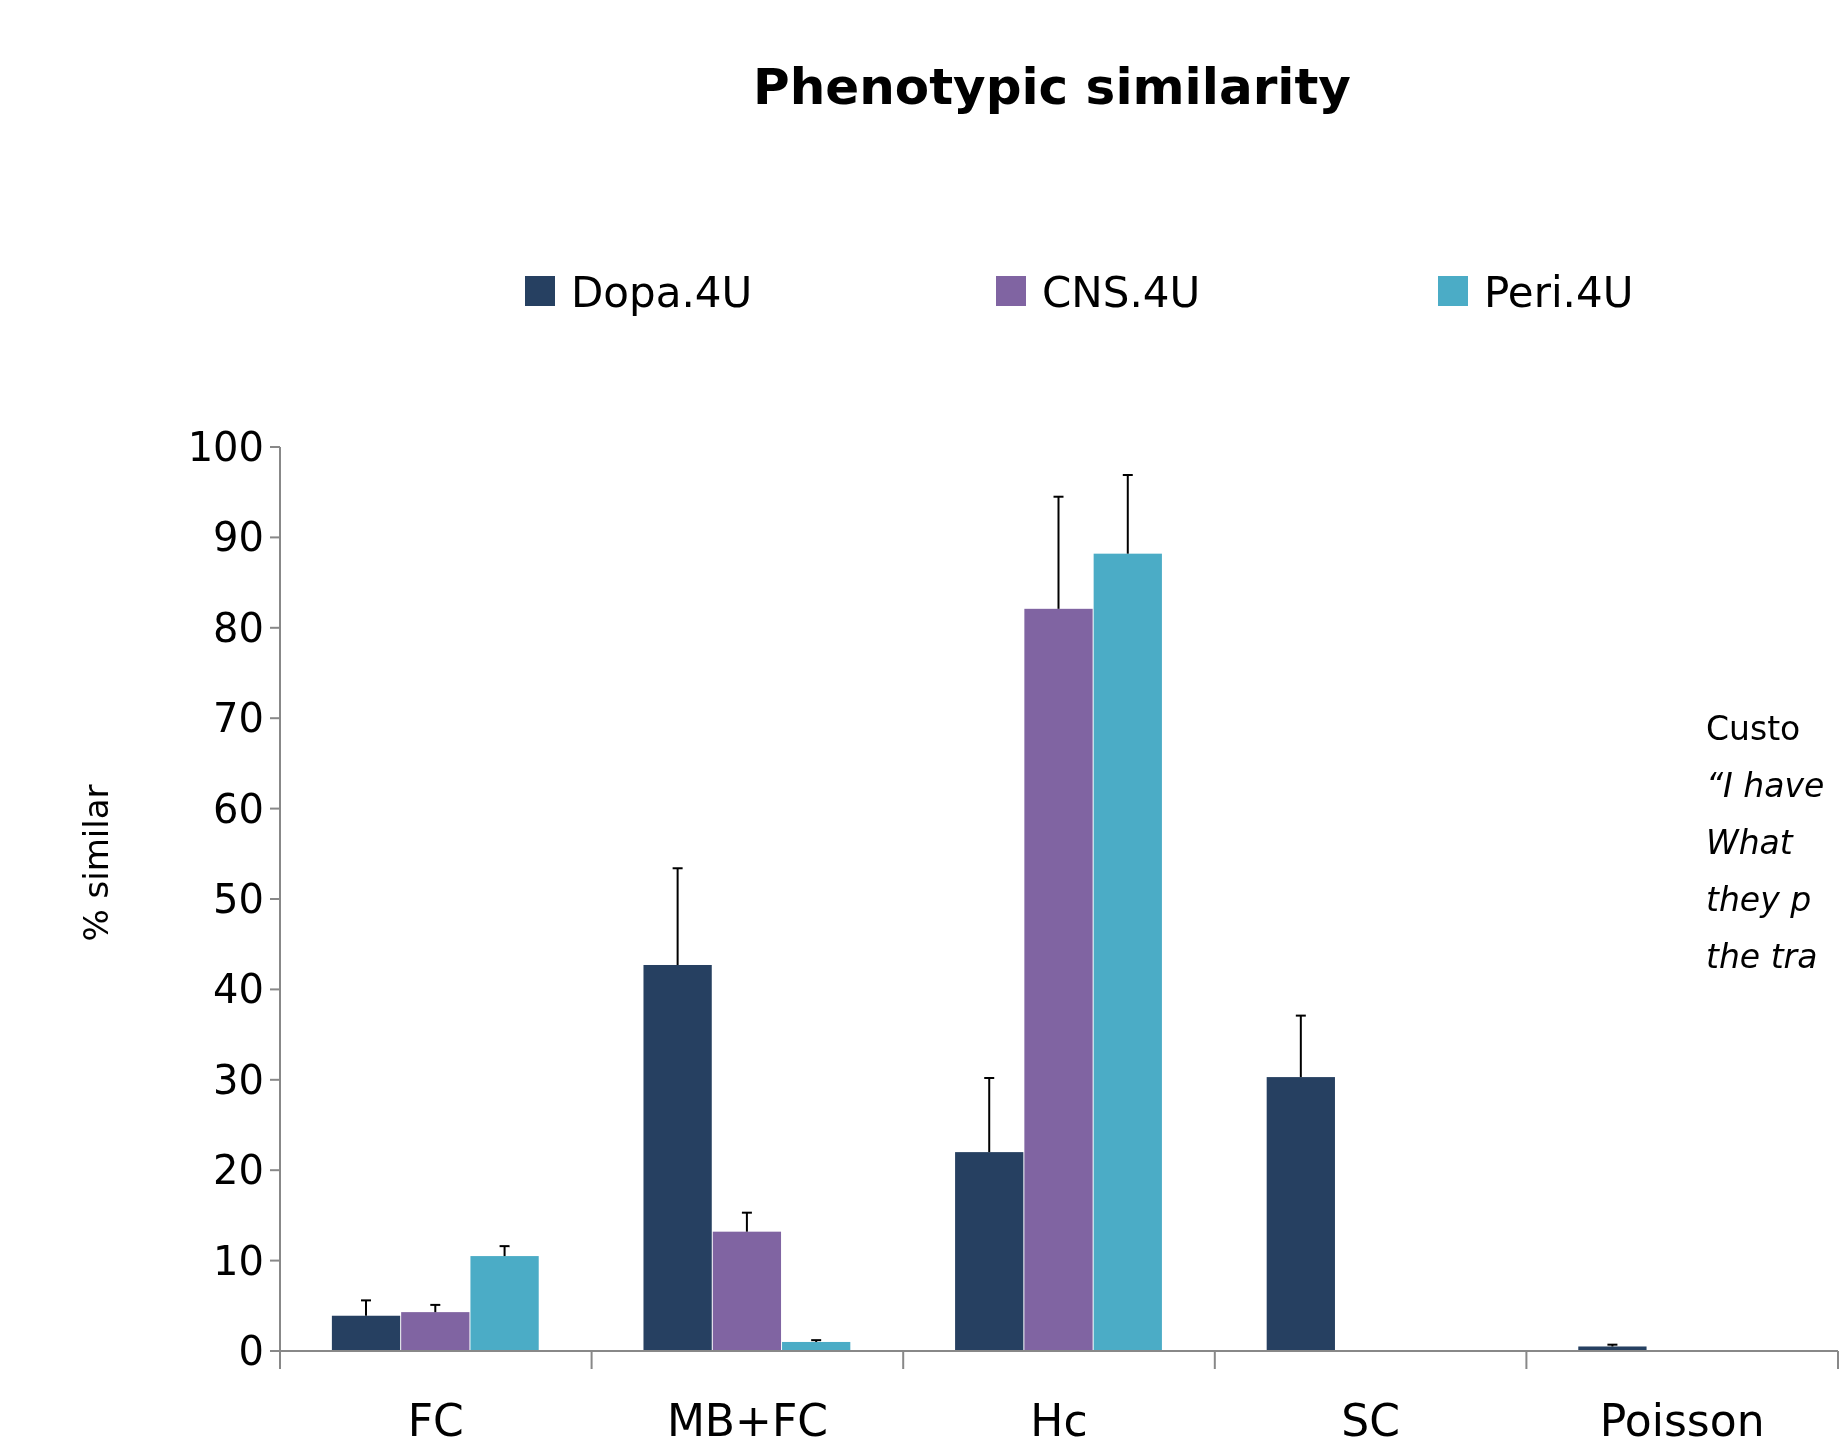 The height and width of the screenshot is (1441, 1844). I want to click on annotation: What, so click(1750, 842).